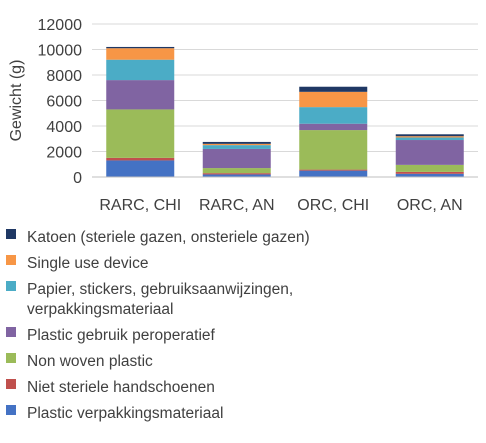  I want to click on legend-item: Niet steriele handschoenen, so click(110, 387).